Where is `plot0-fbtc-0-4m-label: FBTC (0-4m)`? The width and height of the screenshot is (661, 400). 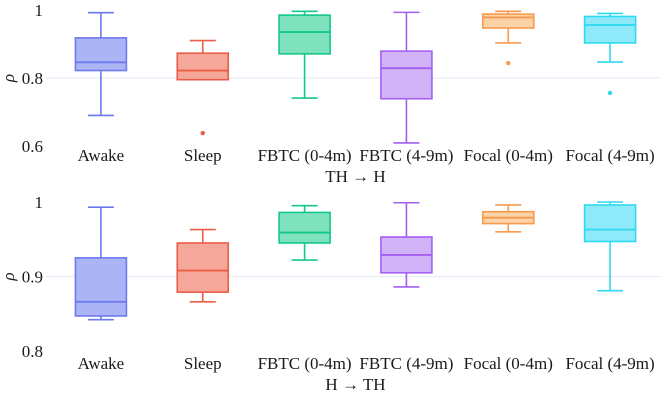 plot0-fbtc-0-4m-label: FBTC (0-4m) is located at coordinates (305, 155).